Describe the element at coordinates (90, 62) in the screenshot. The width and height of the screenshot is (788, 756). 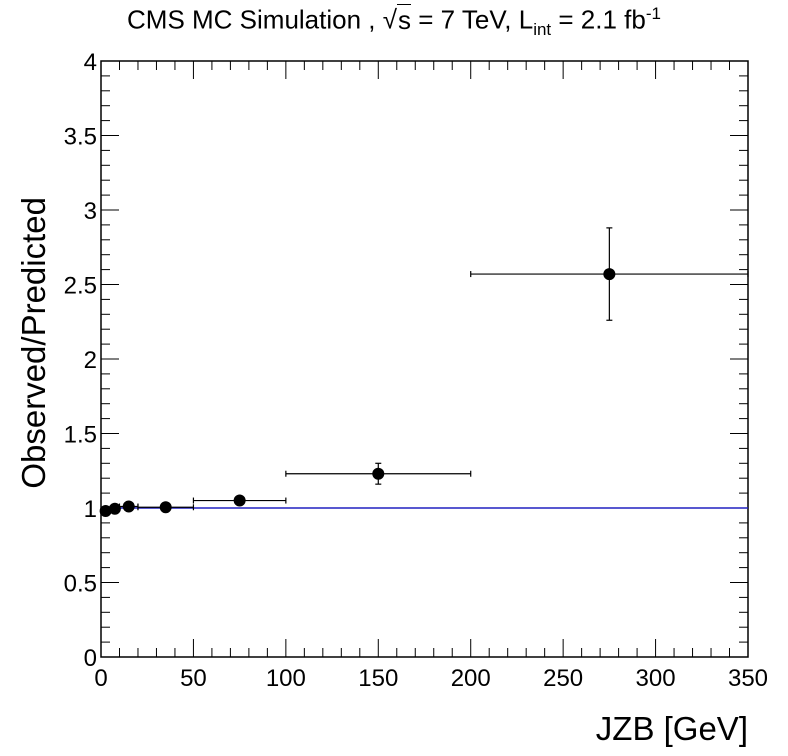
I see `y-tick-label: 4` at that location.